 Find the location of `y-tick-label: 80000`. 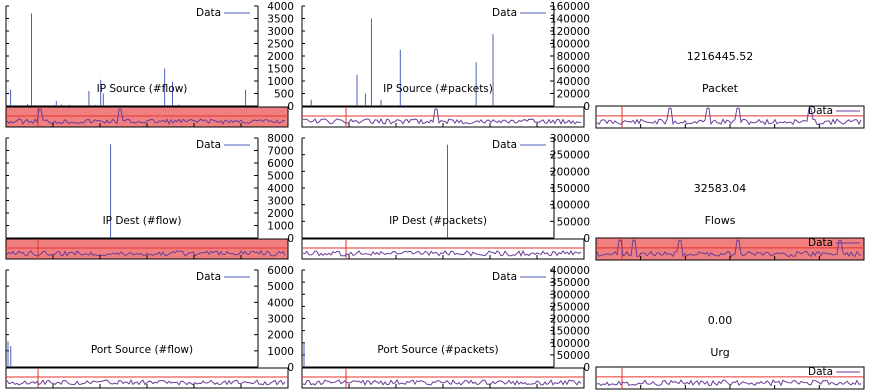

y-tick-label: 80000 is located at coordinates (573, 57).